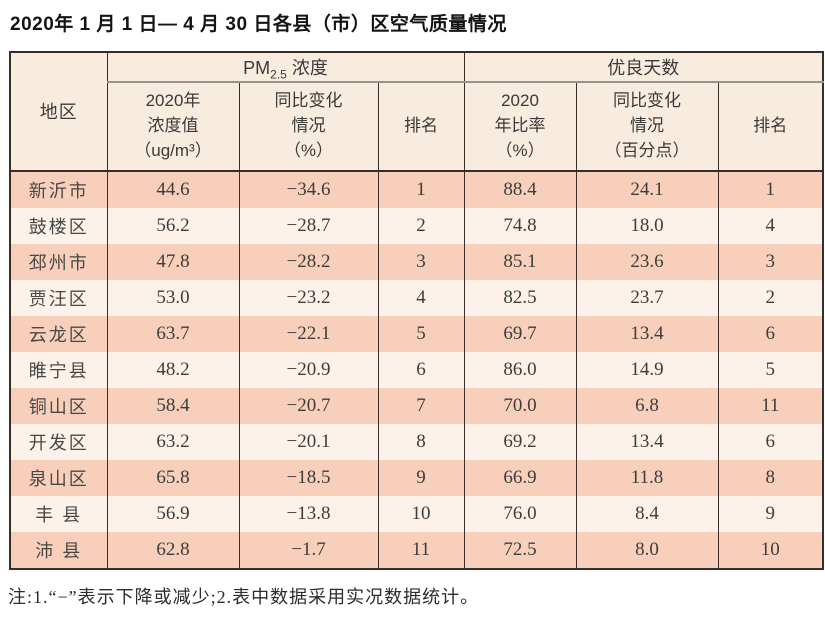  I want to click on good-rank-cell: 10, so click(770, 550).